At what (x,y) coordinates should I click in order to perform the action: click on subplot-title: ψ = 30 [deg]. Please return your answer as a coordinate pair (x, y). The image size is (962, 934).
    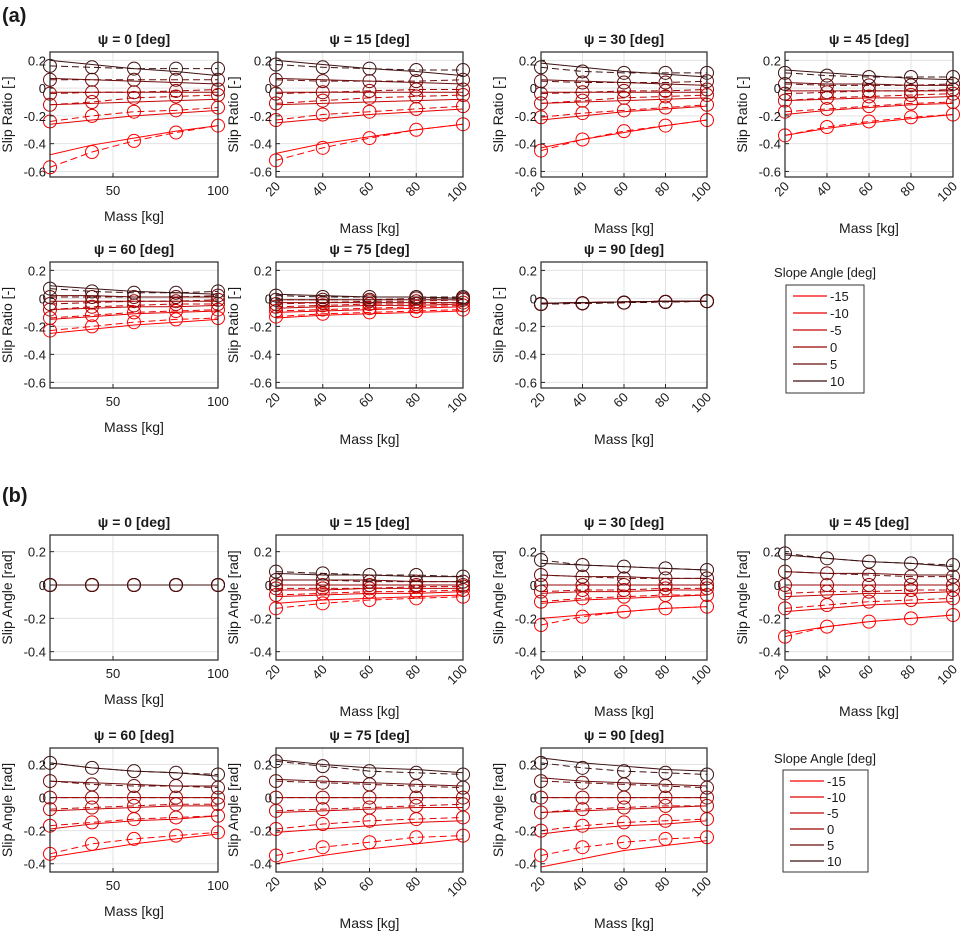
    Looking at the image, I should click on (624, 522).